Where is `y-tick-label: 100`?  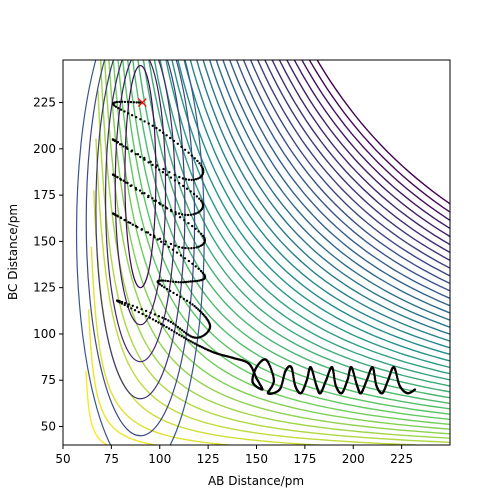
y-tick-label: 100 is located at coordinates (44, 334).